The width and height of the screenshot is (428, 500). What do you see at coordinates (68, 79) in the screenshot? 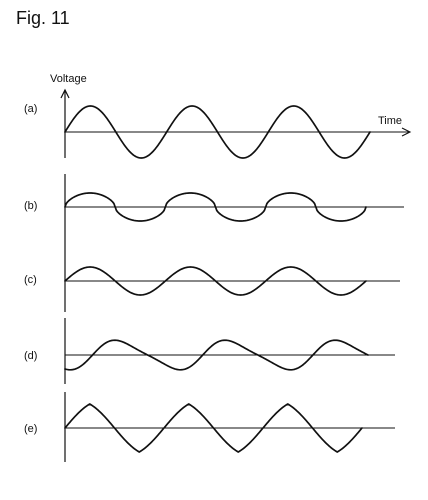
I see `voltage-axis-label: Voltage` at bounding box center [68, 79].